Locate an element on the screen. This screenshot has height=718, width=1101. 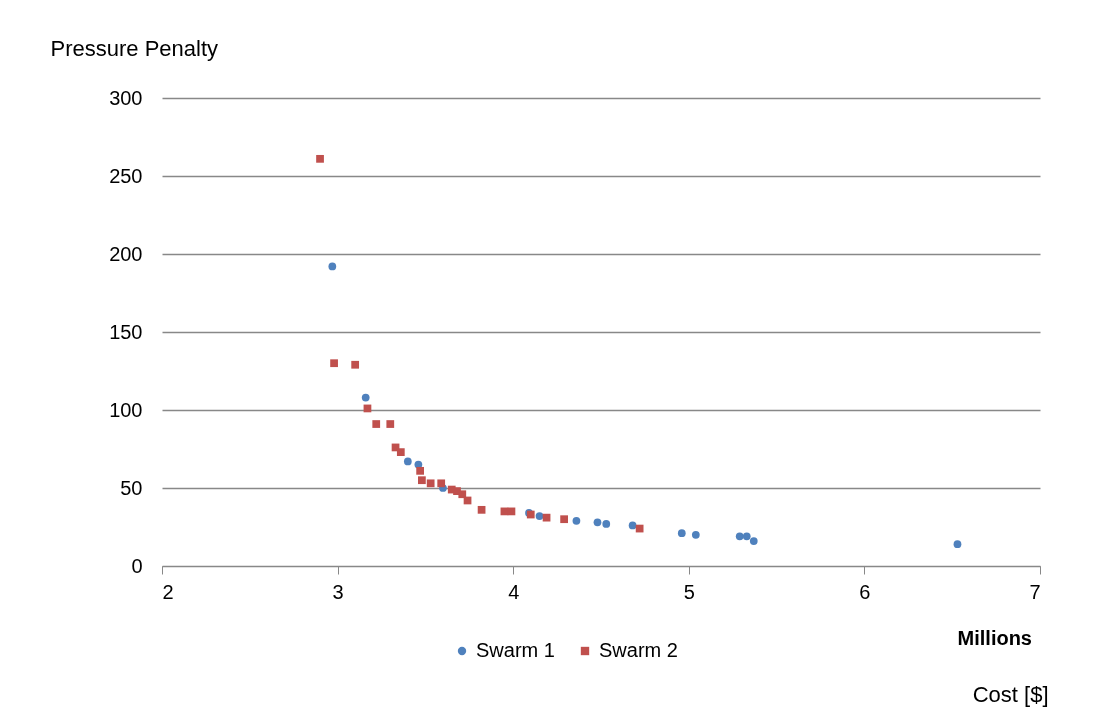
y-tick-label: 300 is located at coordinates (126, 97).